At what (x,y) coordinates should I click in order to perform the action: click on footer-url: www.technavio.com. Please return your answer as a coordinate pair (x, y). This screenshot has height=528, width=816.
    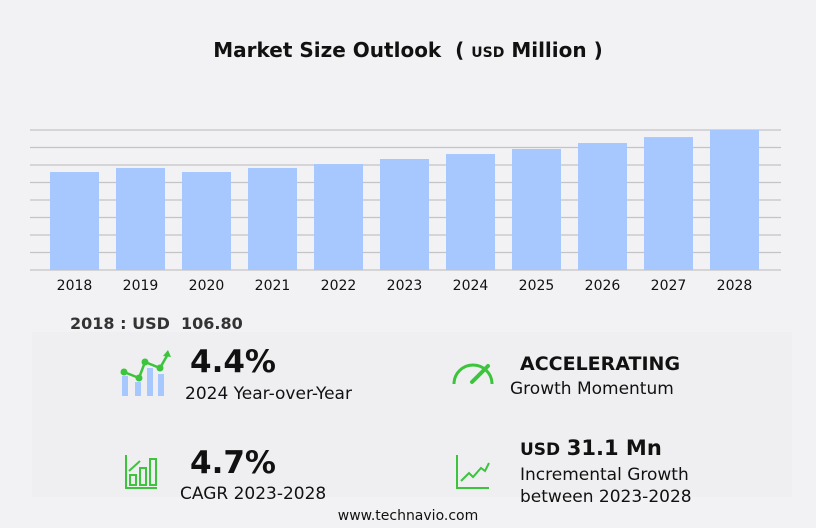
    Looking at the image, I should click on (408, 516).